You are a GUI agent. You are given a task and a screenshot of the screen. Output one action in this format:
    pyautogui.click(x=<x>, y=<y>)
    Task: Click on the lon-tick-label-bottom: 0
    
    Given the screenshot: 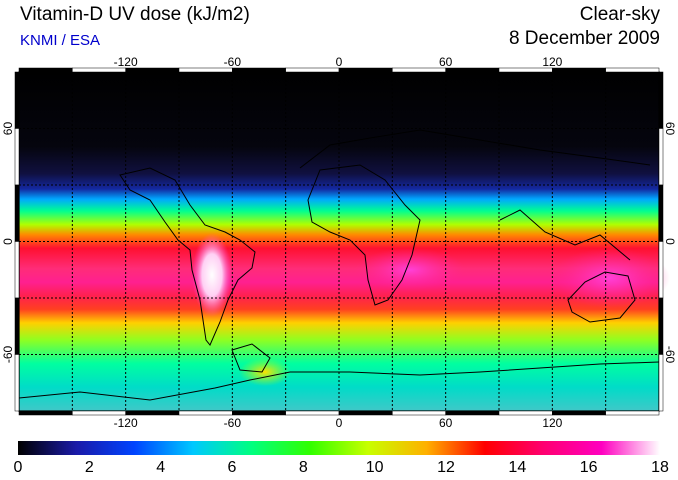 What is the action you would take?
    pyautogui.click(x=339, y=423)
    